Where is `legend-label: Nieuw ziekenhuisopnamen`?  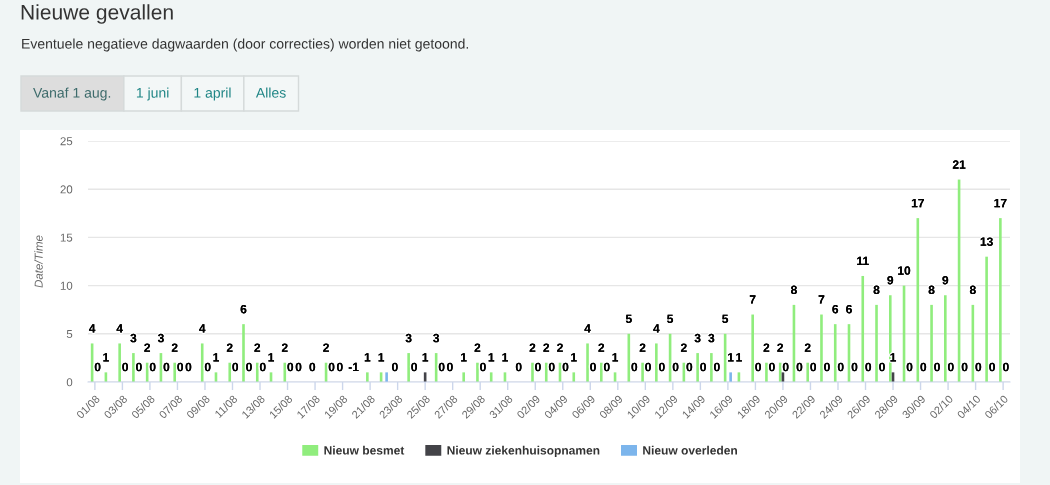 legend-label: Nieuw ziekenhuisopnamen is located at coordinates (523, 451).